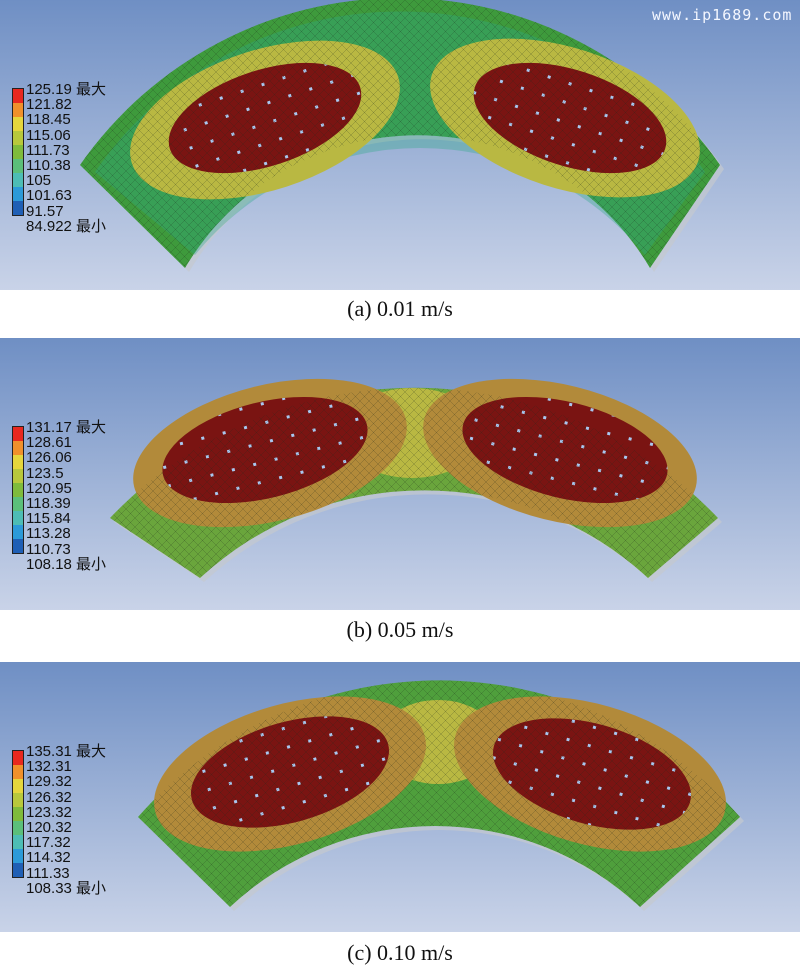  What do you see at coordinates (49, 812) in the screenshot?
I see `legend-label: 123.32` at bounding box center [49, 812].